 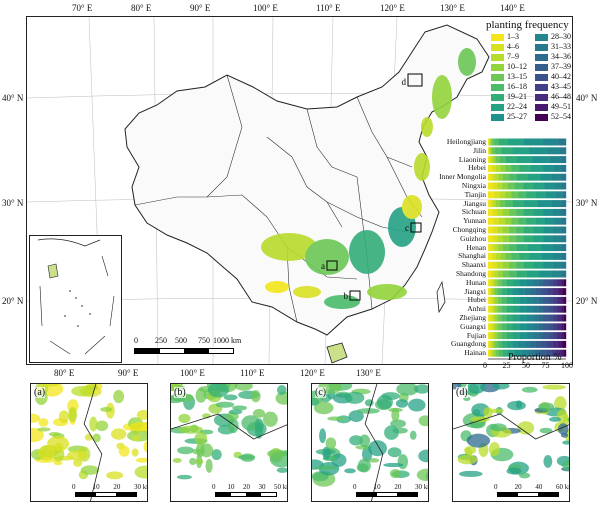 I want to click on right-latitude-tick: 40° N, so click(x=587, y=98).